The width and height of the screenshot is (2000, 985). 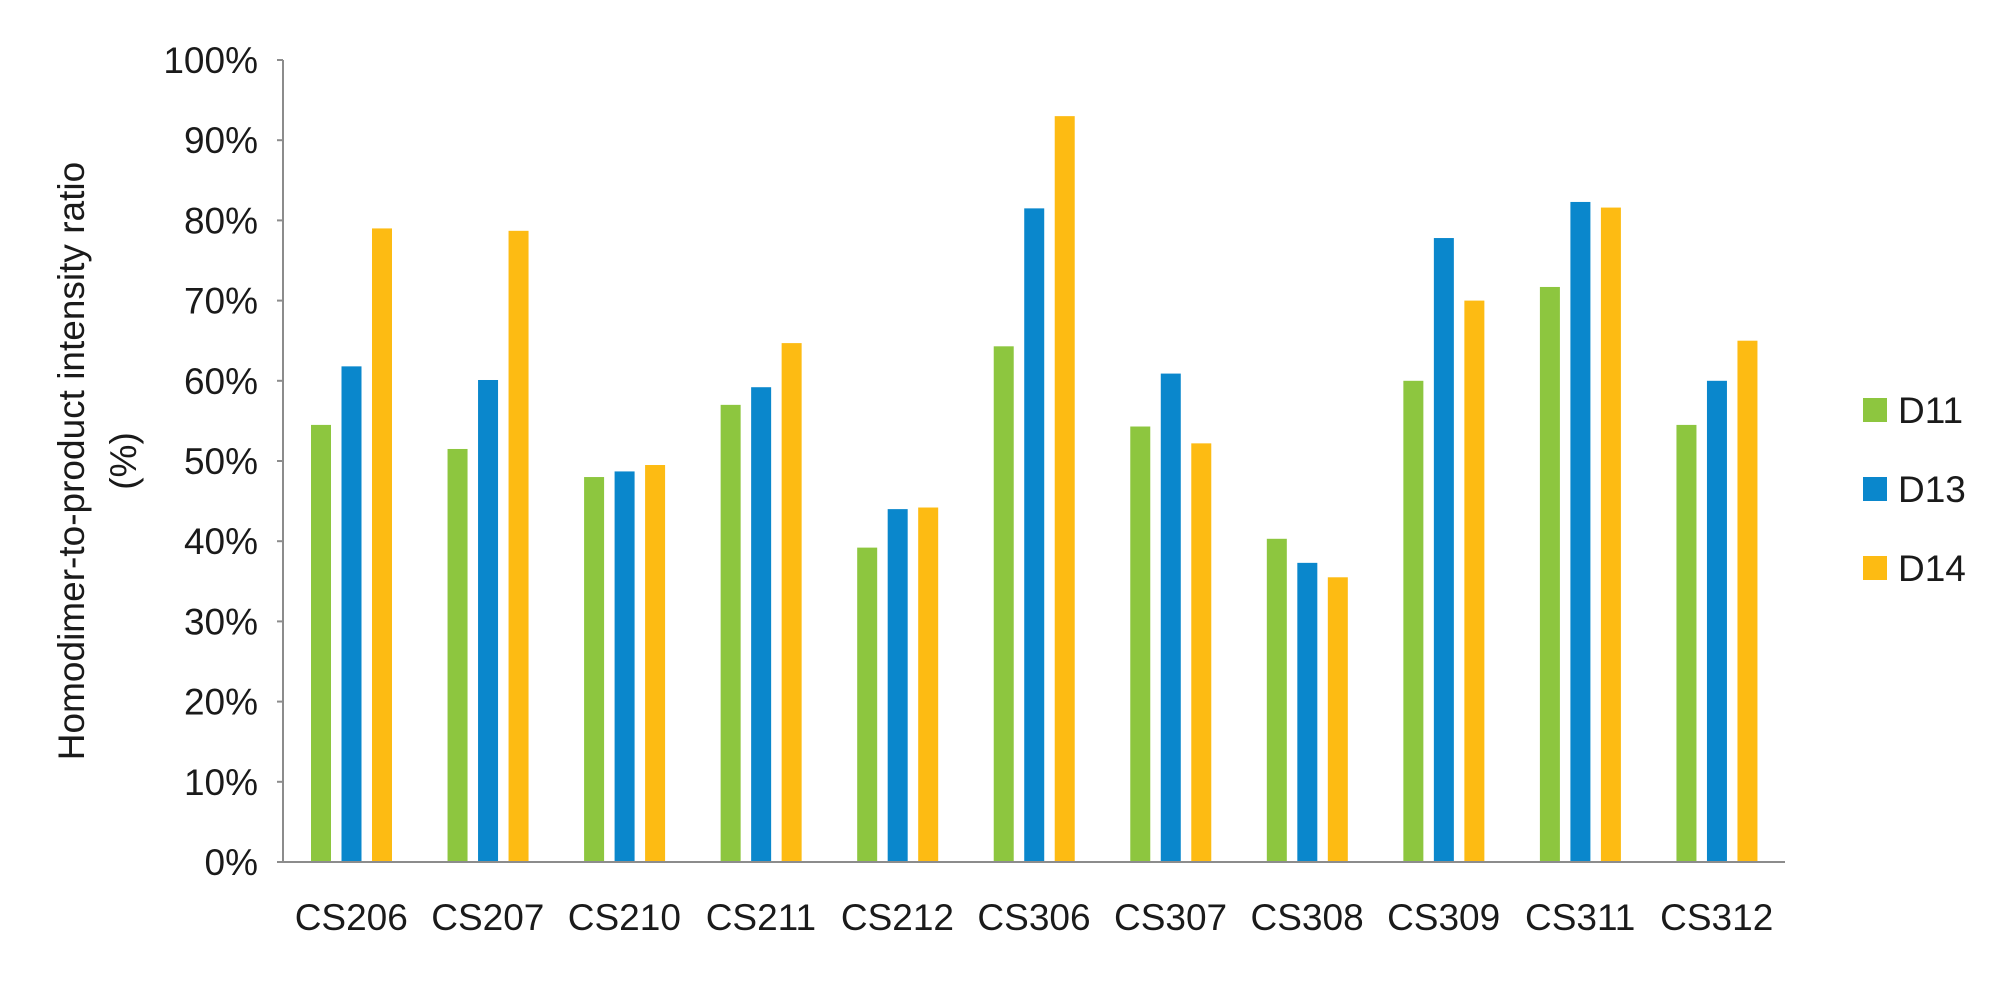 What do you see at coordinates (488, 620) in the screenshot?
I see `bar-d13-cs207` at bounding box center [488, 620].